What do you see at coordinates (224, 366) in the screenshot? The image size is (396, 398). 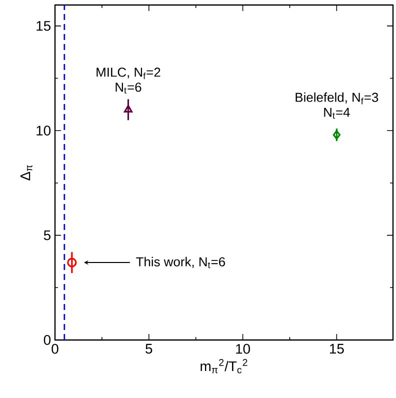 I see `x-axis-title: m$_{π}$$^{2}$/T$_{c}$2` at bounding box center [224, 366].